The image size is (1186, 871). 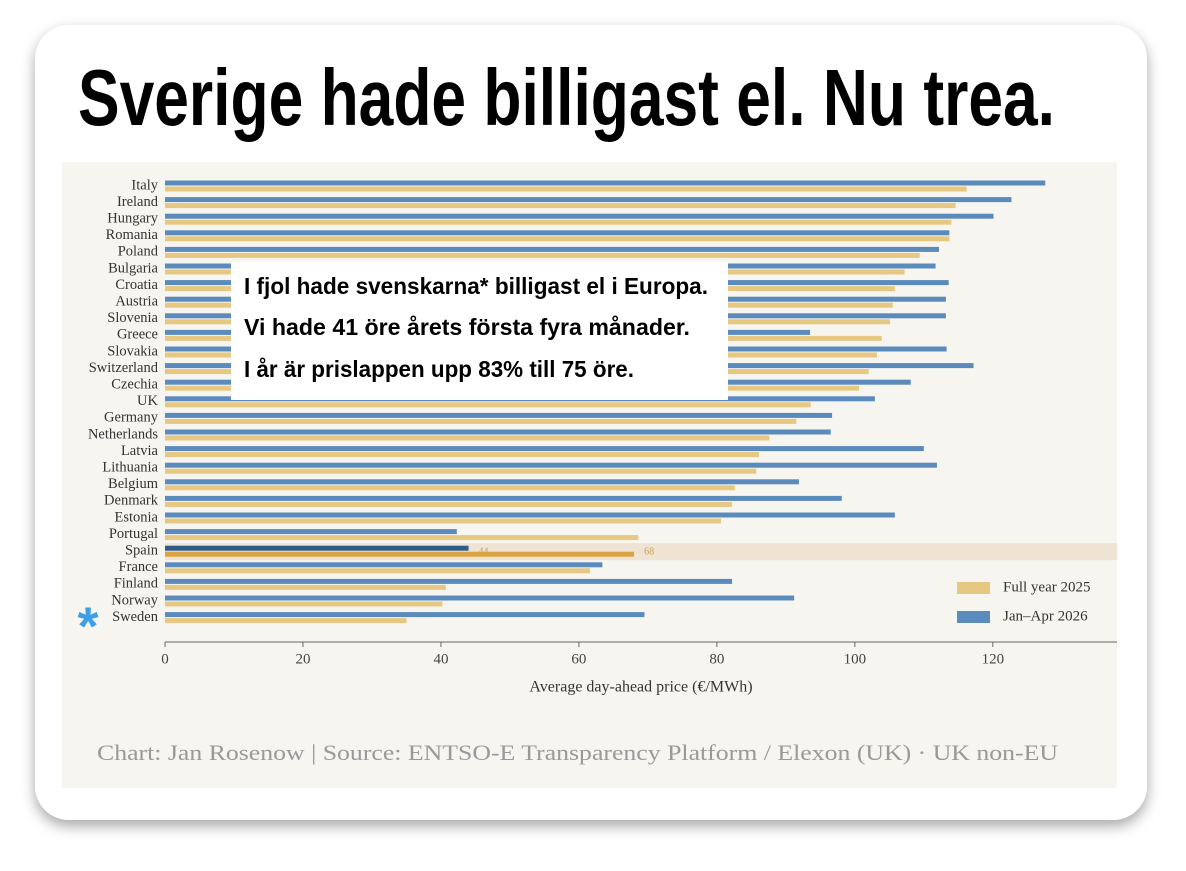 What do you see at coordinates (136, 302) in the screenshot?
I see `y-tick-label: Austria` at bounding box center [136, 302].